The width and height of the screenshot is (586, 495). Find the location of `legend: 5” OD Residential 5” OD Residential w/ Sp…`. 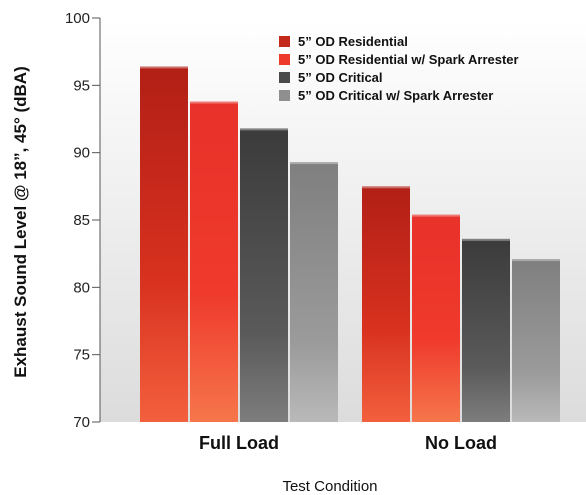

legend: 5” OD Residential 5” OD Residential w/ Sp… is located at coordinates (399, 68).